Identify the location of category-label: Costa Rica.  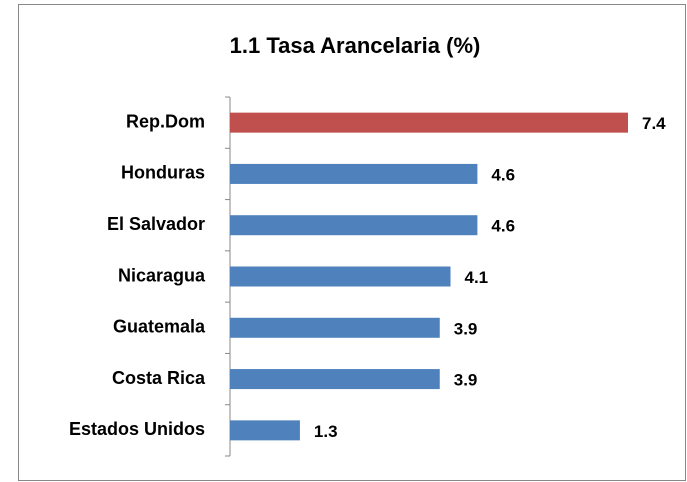
(159, 378).